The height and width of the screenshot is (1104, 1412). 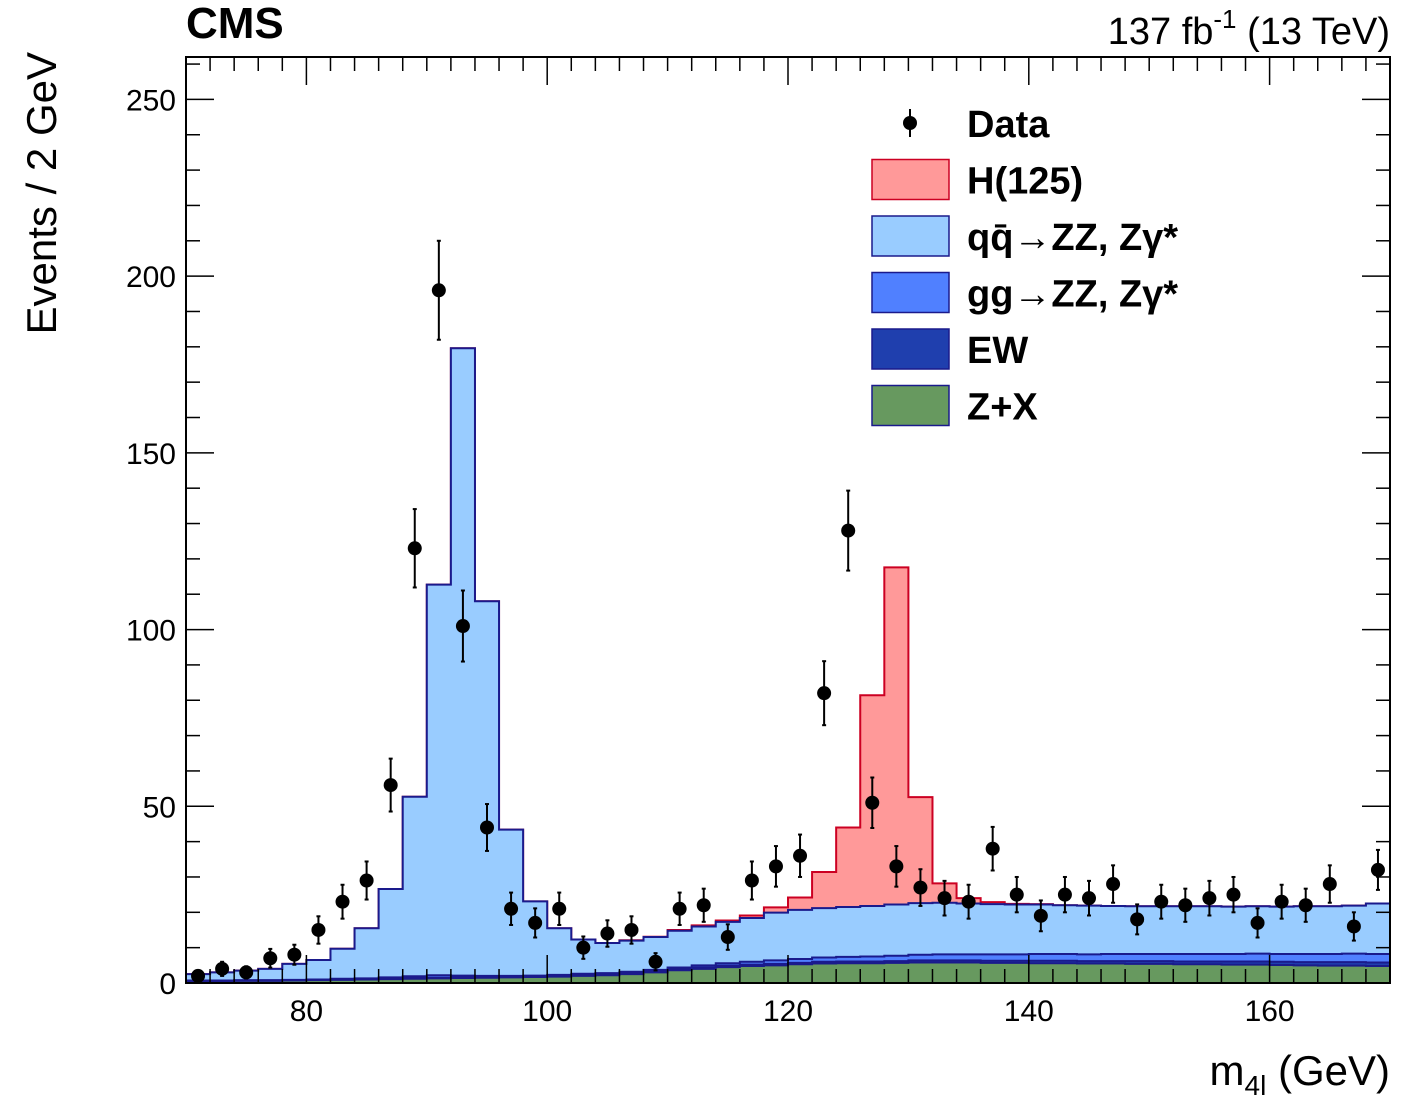 What do you see at coordinates (997, 351) in the screenshot?
I see `legend-label: EW` at bounding box center [997, 351].